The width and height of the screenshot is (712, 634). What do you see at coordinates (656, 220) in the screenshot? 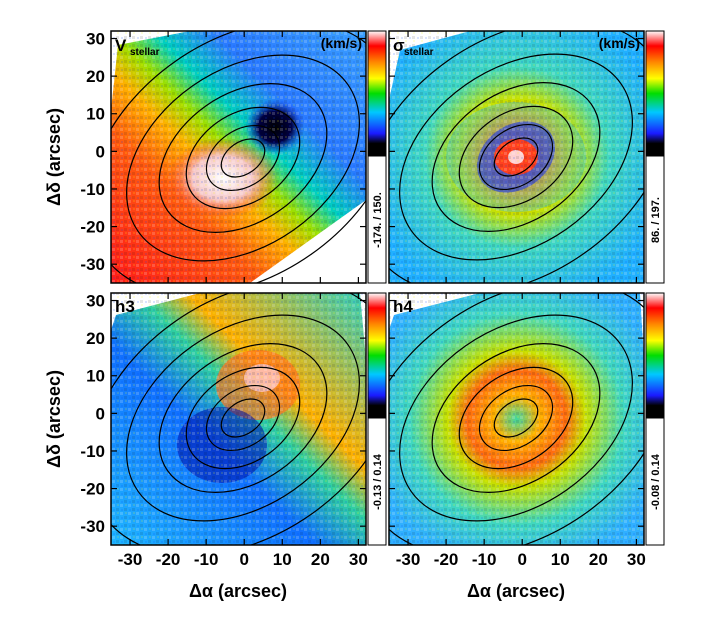
I see `dispersion-colorbar-range: 86. / 197.` at bounding box center [656, 220].